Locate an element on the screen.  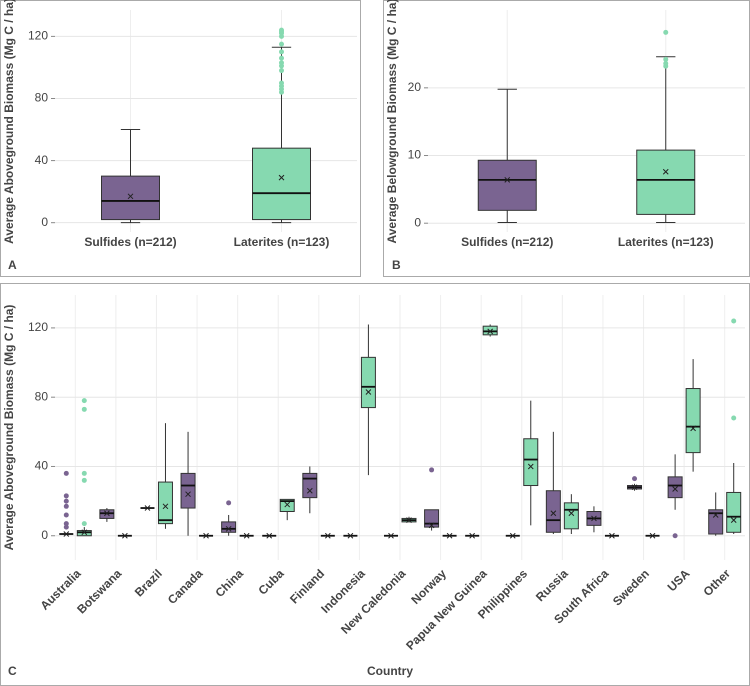
y-tick-label: 20 is located at coordinates (415, 87).